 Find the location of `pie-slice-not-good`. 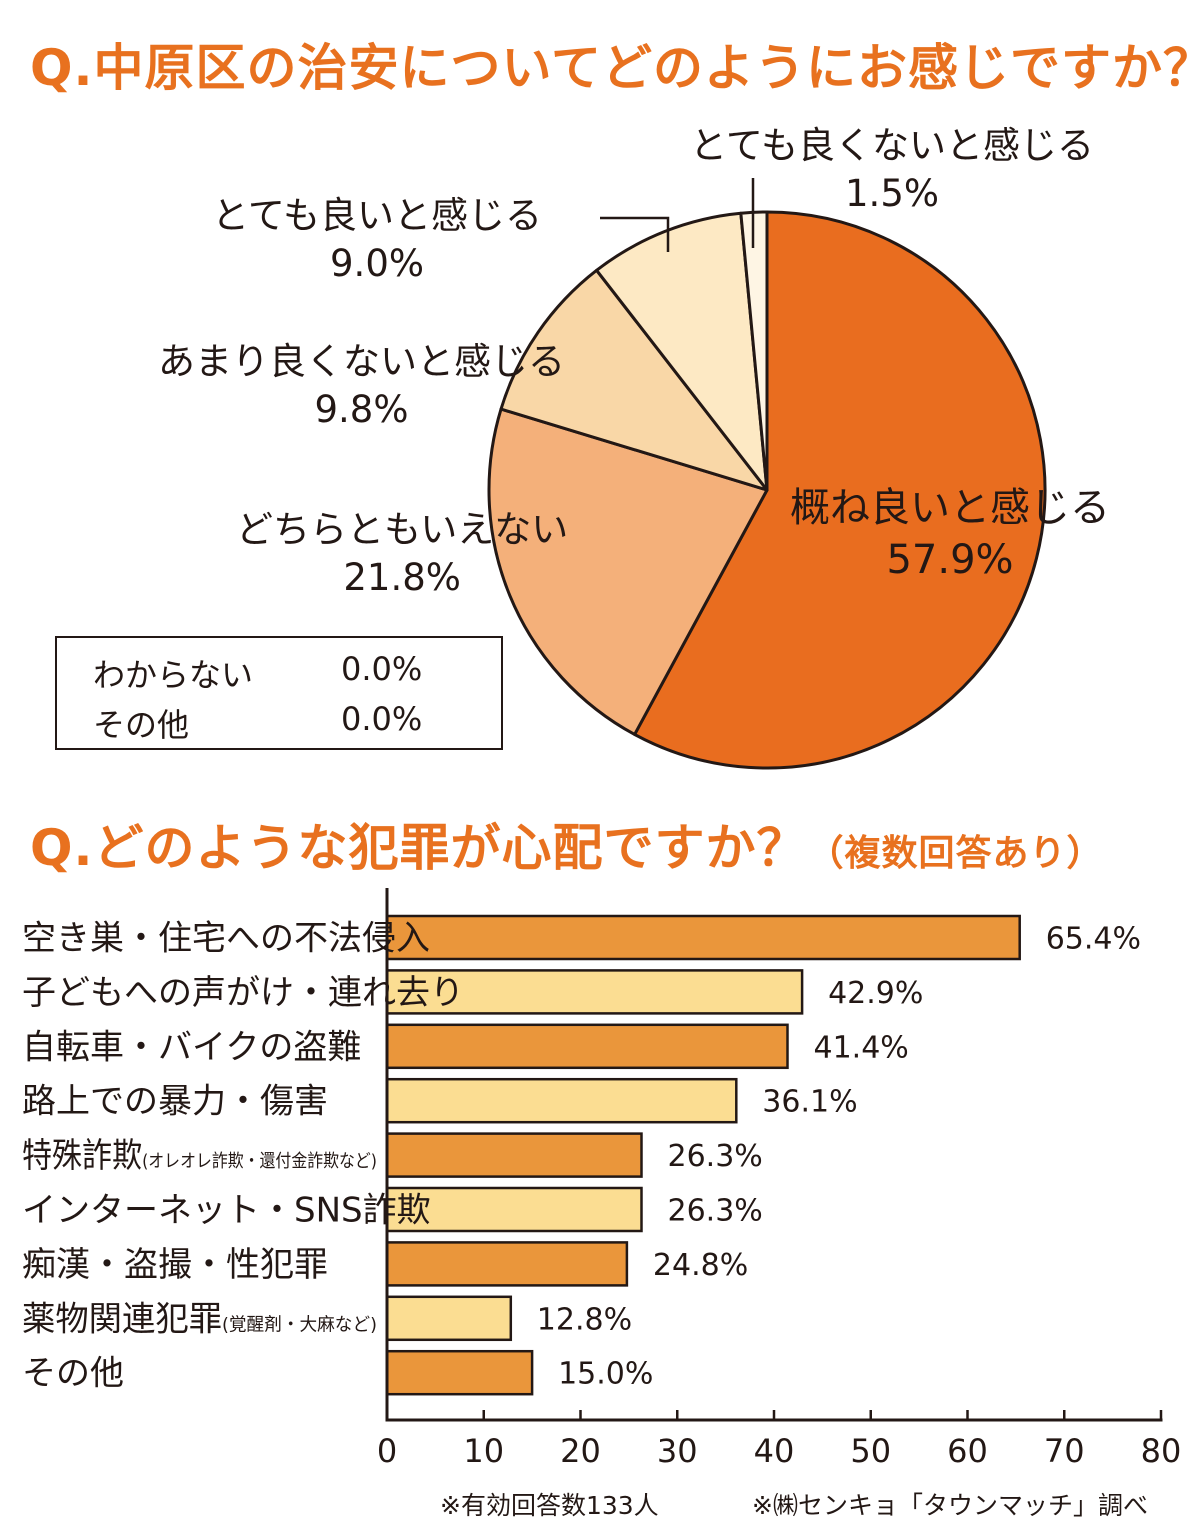

pie-slice-not-good is located at coordinates (634, 380).